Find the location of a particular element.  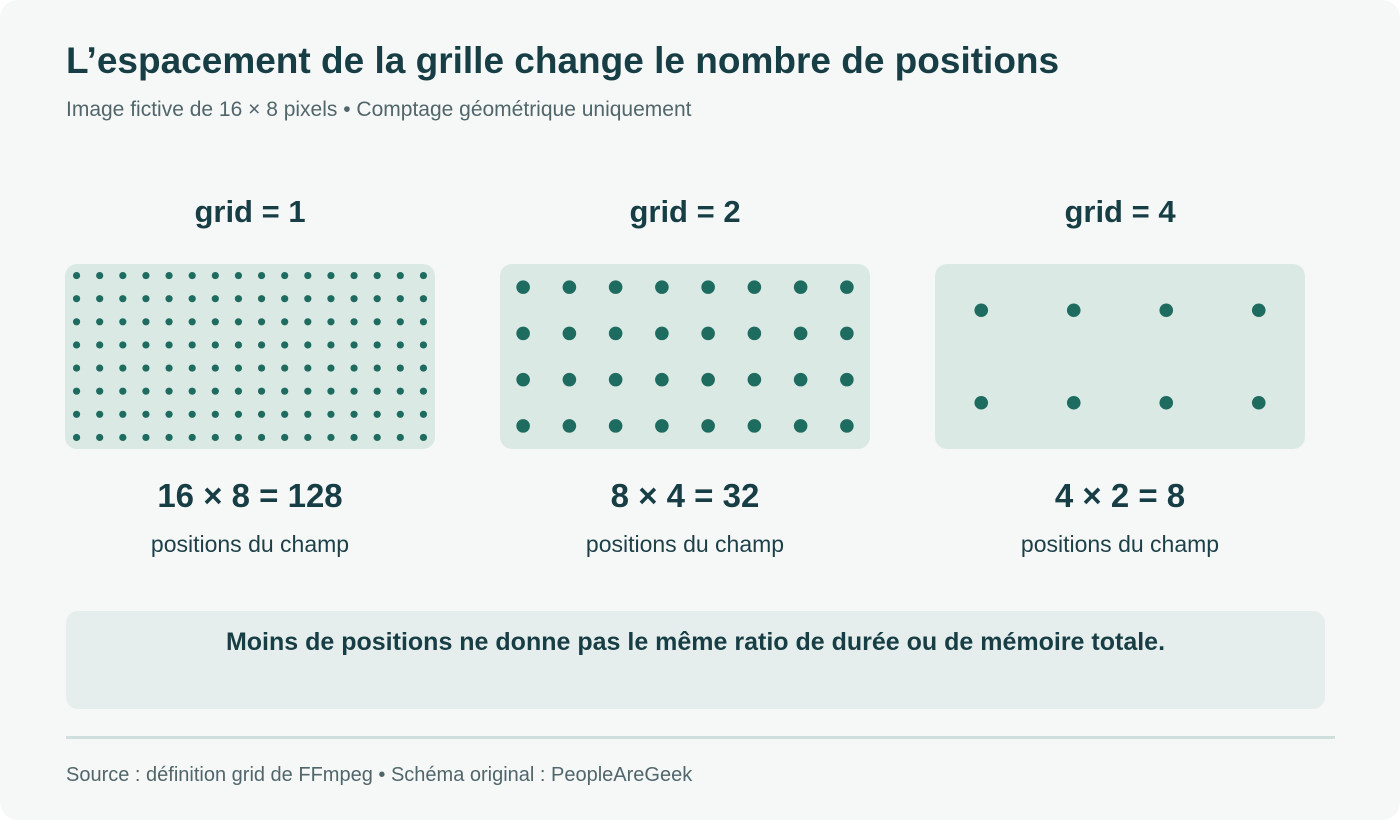

grid-panel-1: grid = 1 16 × 8 = 128 positions du champ is located at coordinates (250, 373).